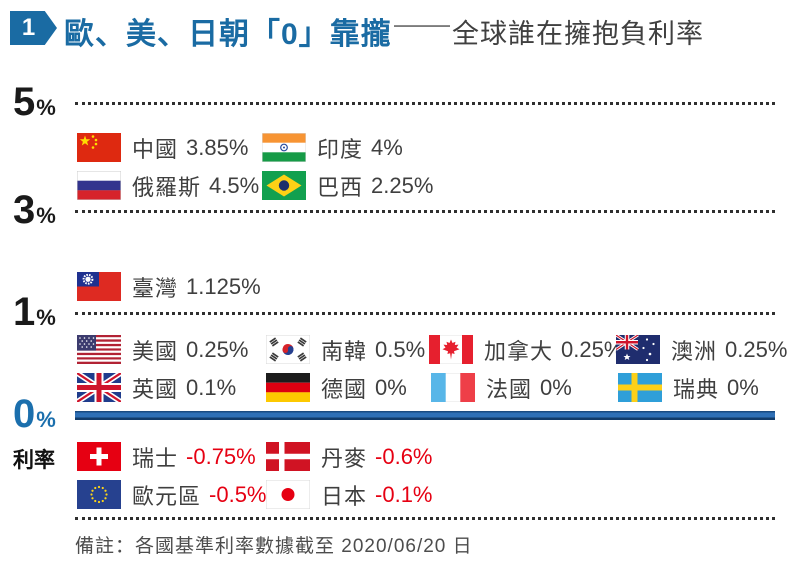  What do you see at coordinates (155, 288) in the screenshot?
I see `country-name: 臺灣` at bounding box center [155, 288].